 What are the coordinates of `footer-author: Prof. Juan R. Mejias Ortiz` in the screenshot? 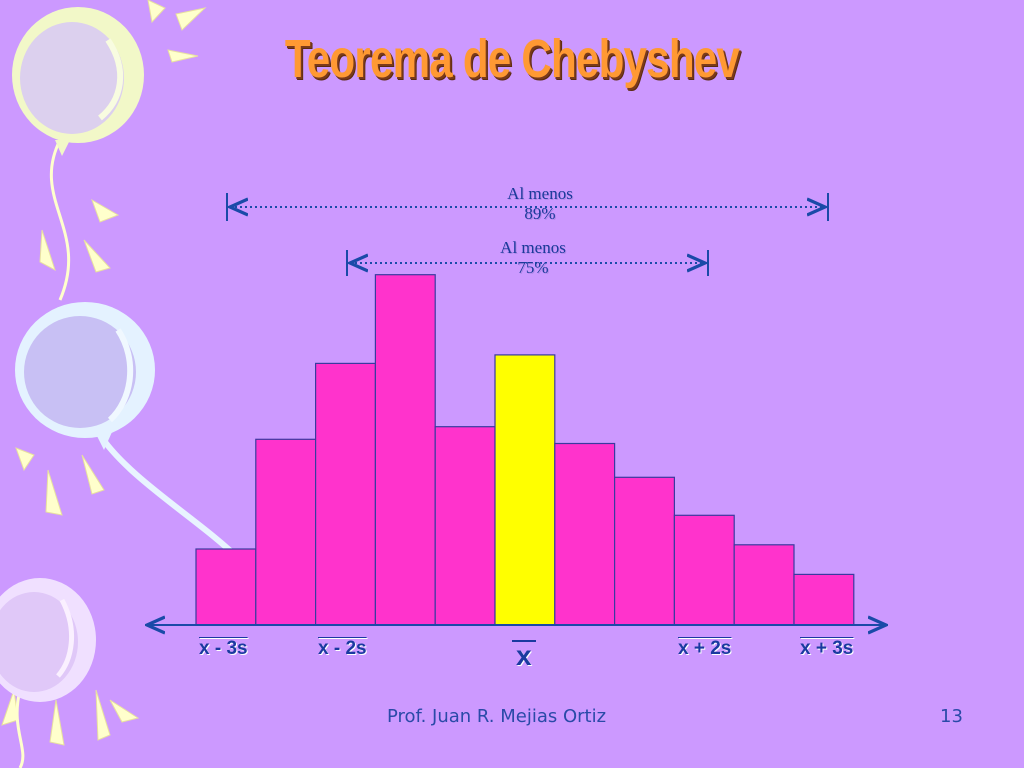 It's located at (497, 716).